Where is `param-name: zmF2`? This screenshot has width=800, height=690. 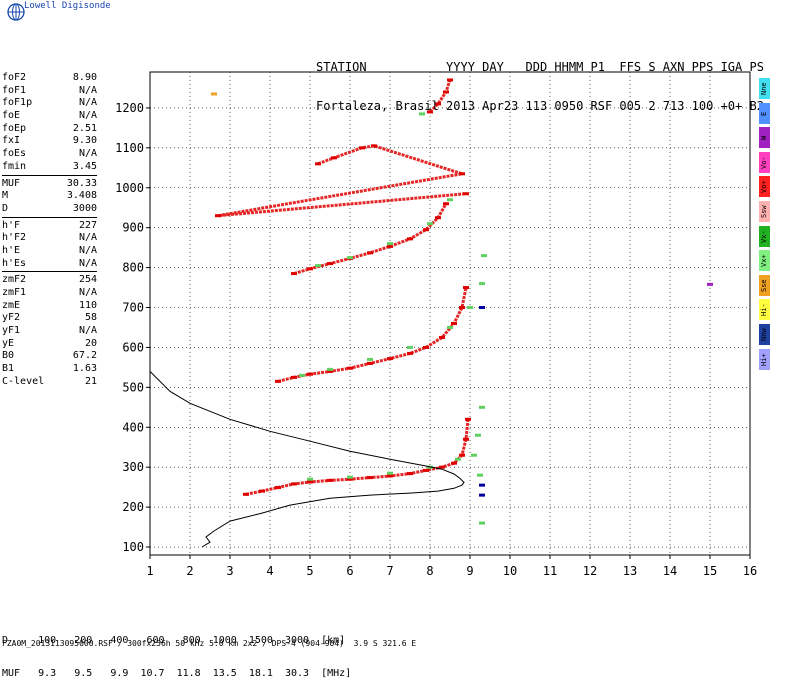
param-name: zmF2 is located at coordinates (14, 280).